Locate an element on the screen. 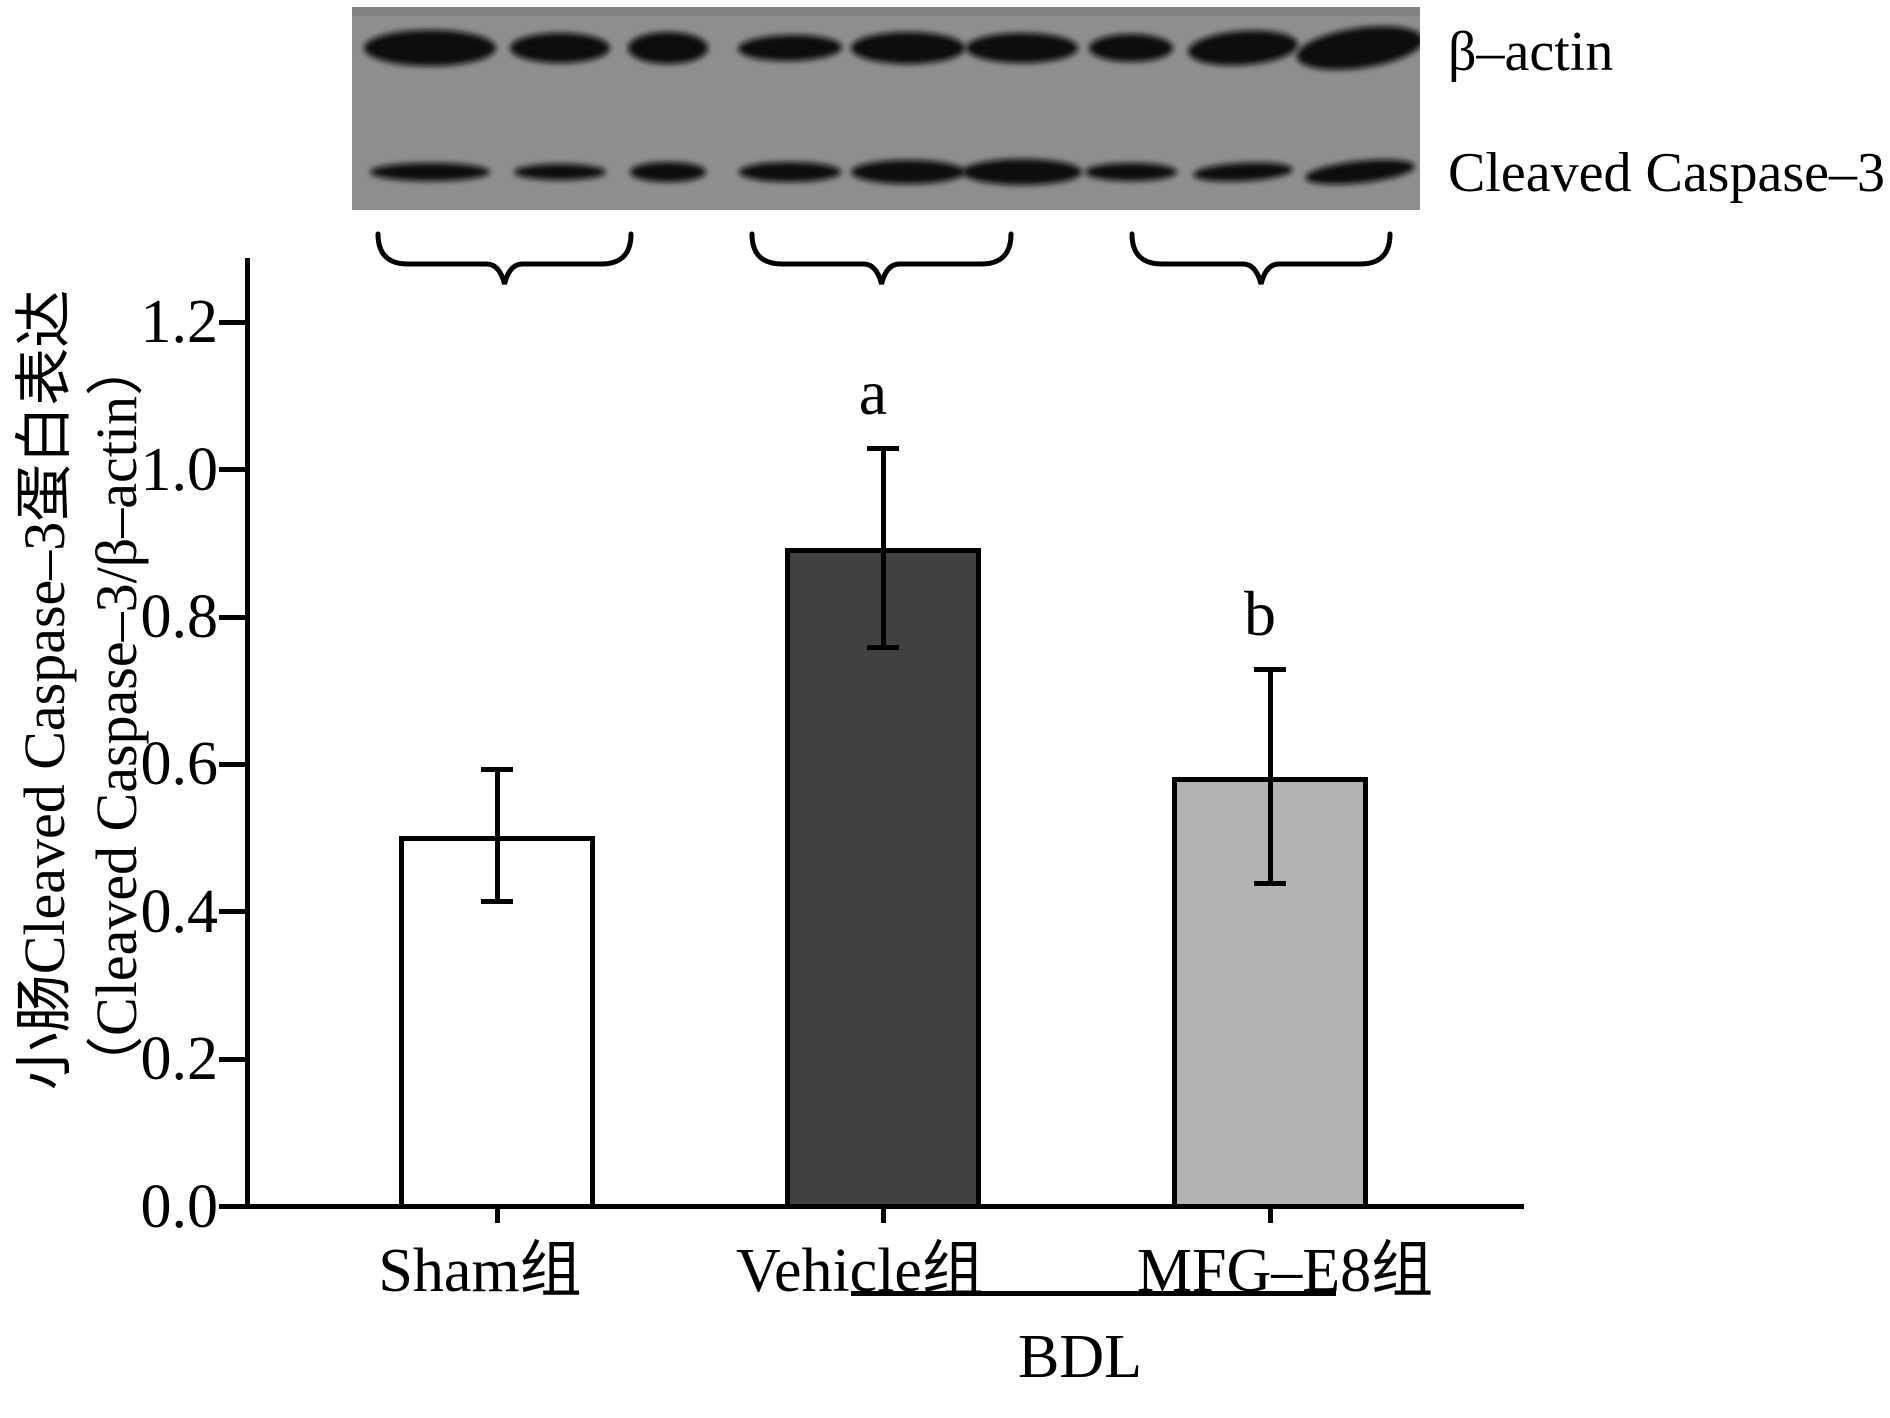 This screenshot has height=1418, width=1890. y-tick-label: 0.2 is located at coordinates (179, 1059).